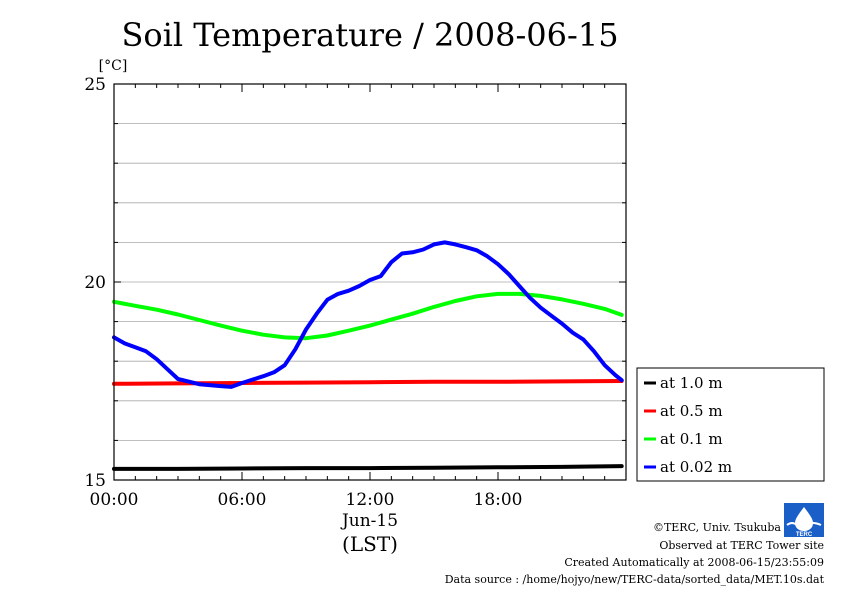  Describe the element at coordinates (95, 85) in the screenshot. I see `y-tick-label: 25` at that location.